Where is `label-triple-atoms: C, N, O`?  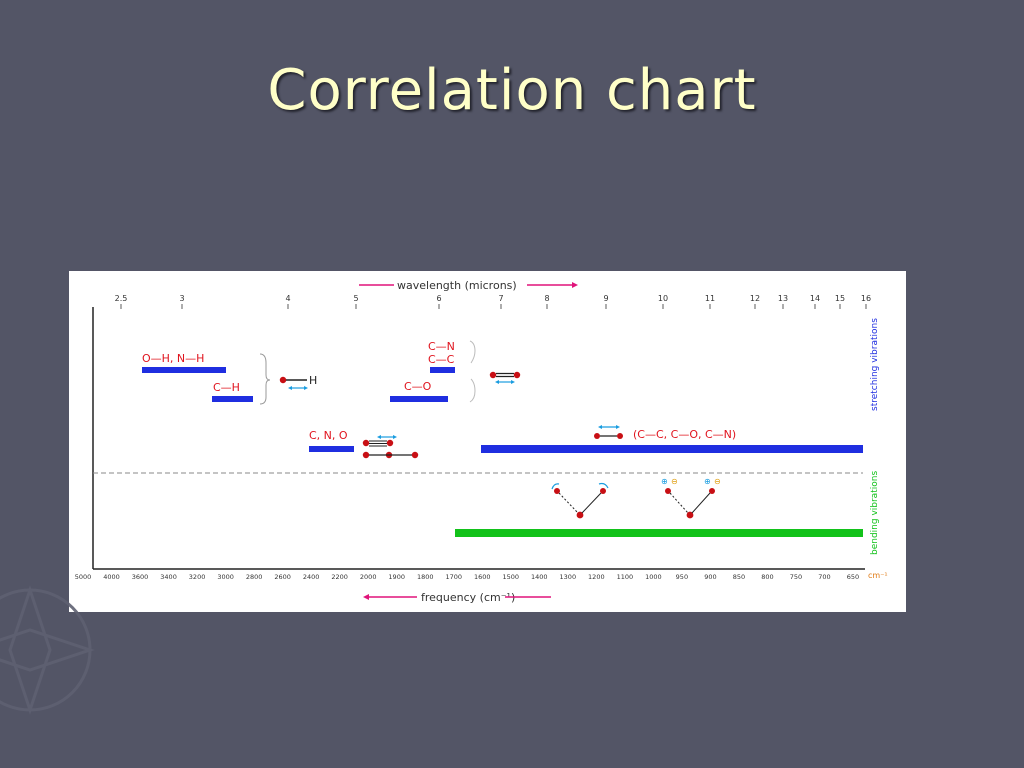 label-triple-atoms: C, N, O is located at coordinates (328, 435).